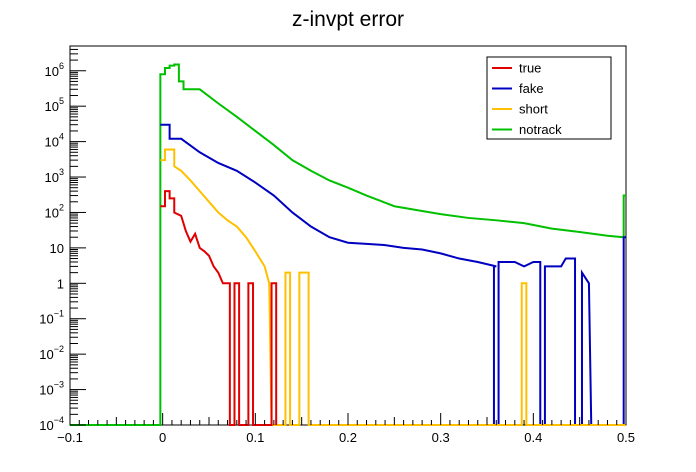  What do you see at coordinates (348, 437) in the screenshot?
I see `x-tick-label: 0.2` at bounding box center [348, 437].